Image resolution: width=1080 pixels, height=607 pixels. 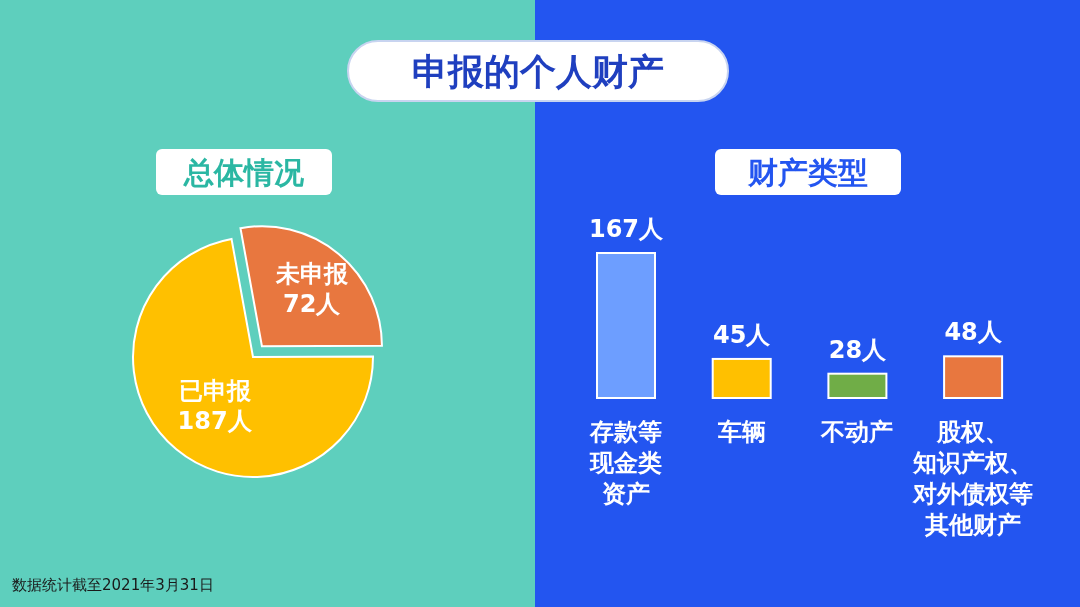 I want to click on data-label: 48人, so click(x=973, y=332).